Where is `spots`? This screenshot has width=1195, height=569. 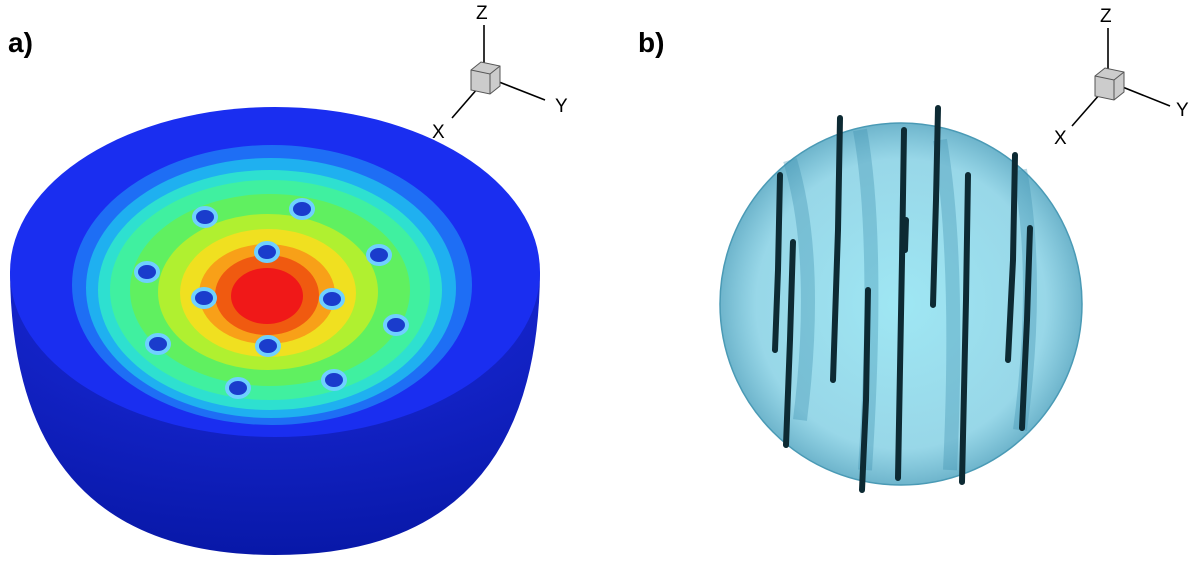 spots is located at coordinates (271, 298).